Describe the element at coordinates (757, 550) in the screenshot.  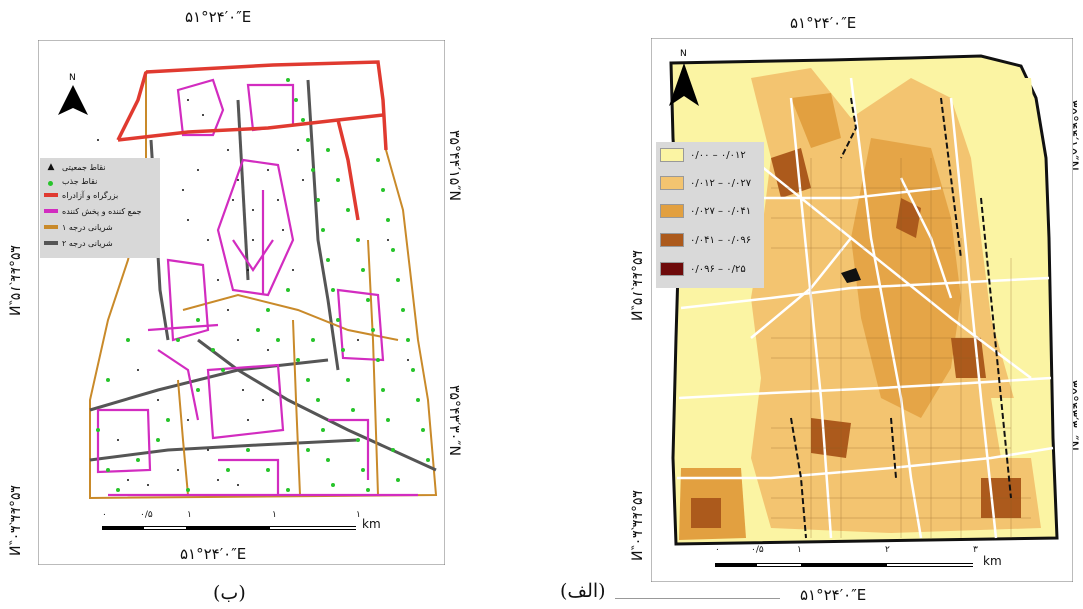
I see `right-scale-label-1: ۰/۵` at that location.